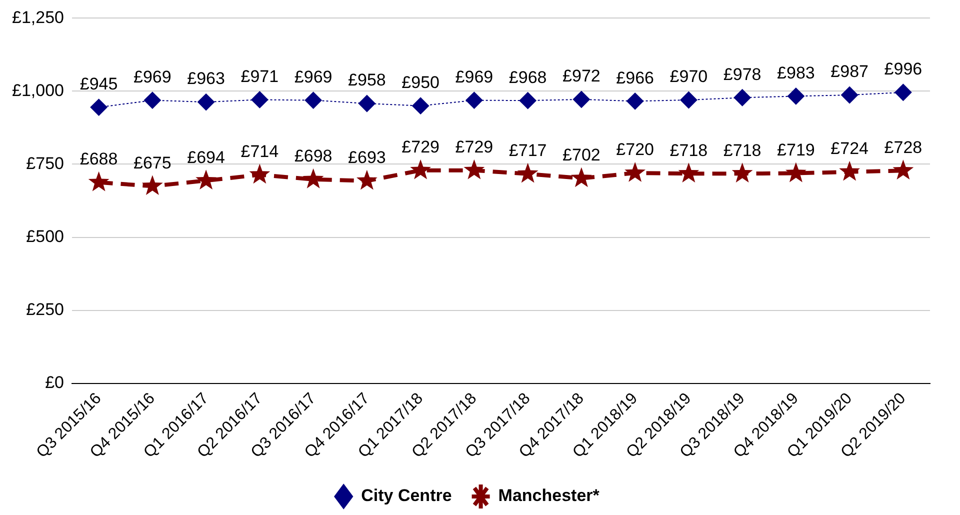 The height and width of the screenshot is (515, 960). Describe the element at coordinates (45, 309) in the screenshot. I see `y-tick-label: £250` at that location.